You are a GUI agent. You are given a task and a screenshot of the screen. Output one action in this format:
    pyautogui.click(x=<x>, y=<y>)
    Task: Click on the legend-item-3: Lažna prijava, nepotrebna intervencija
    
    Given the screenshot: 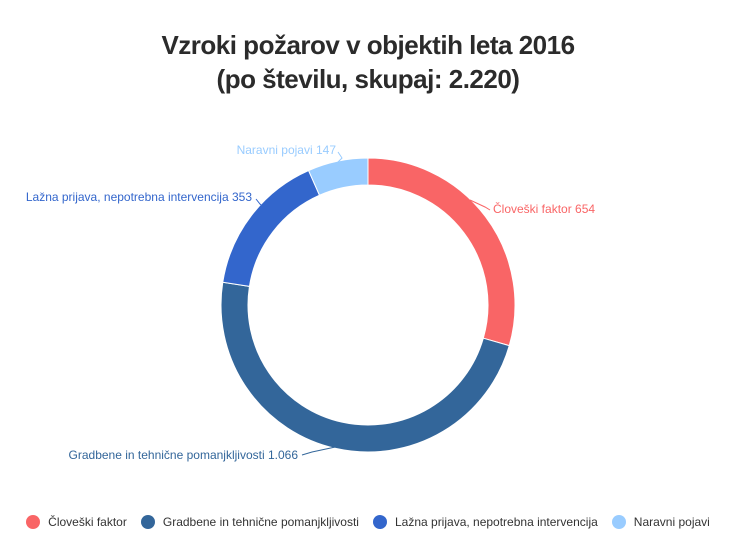 What is the action you would take?
    pyautogui.click(x=485, y=522)
    